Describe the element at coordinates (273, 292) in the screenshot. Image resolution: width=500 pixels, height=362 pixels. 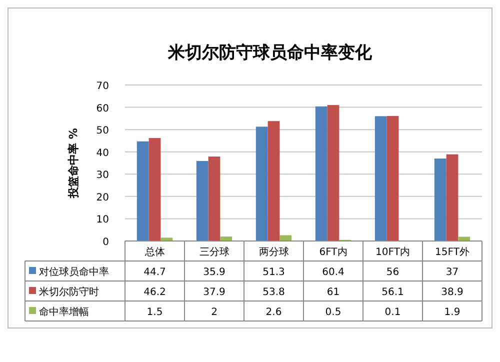
I see `data-label: 53.8` at that location.